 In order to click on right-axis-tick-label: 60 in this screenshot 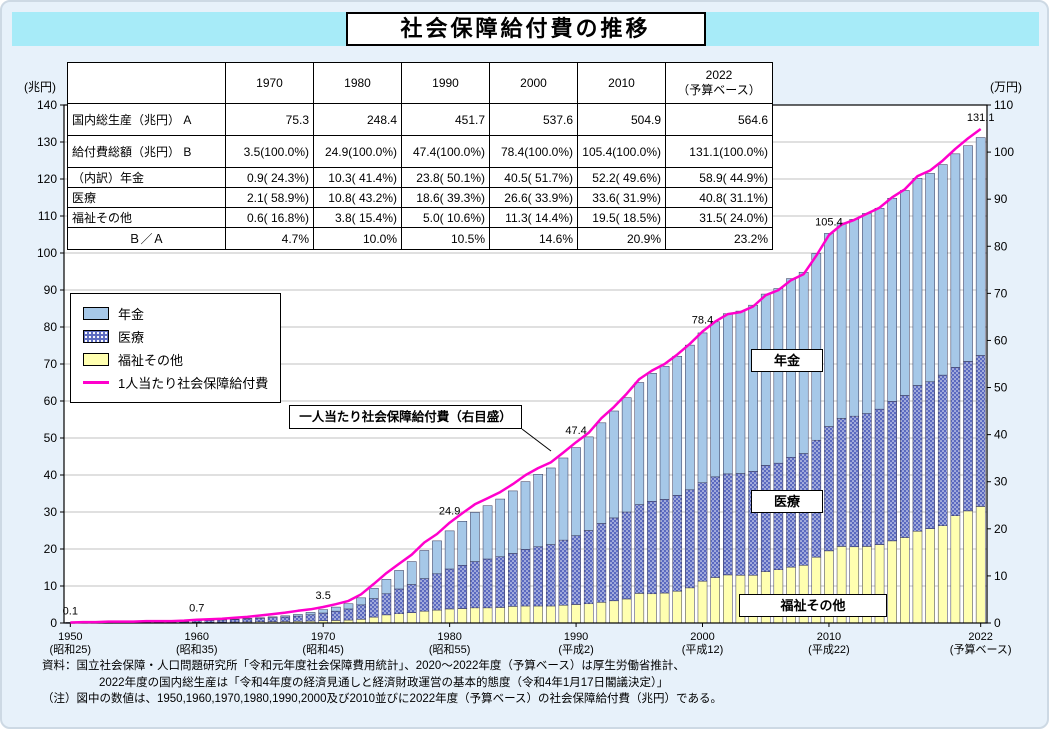, I will do `click(1001, 340)`.